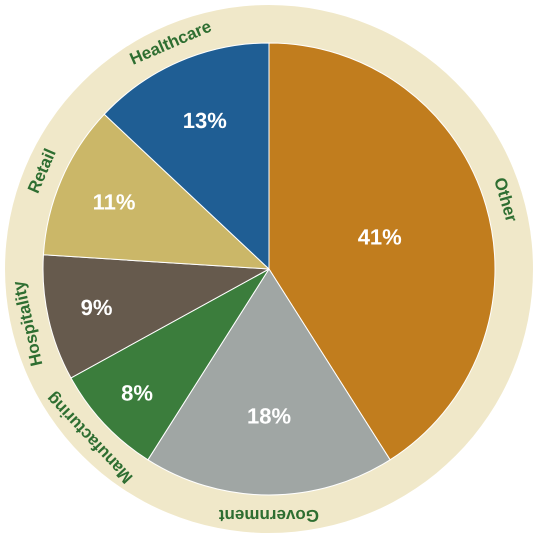 The image size is (538, 538). Describe the element at coordinates (506, 199) in the screenshot. I see `slice-label: Other` at that location.